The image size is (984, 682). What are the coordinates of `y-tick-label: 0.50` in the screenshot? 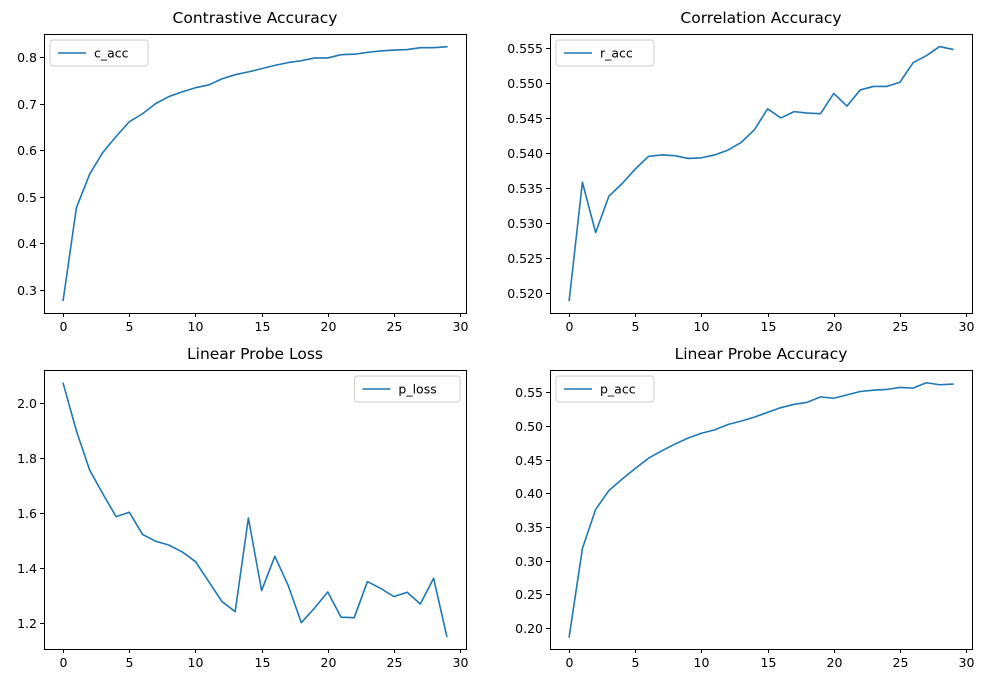 It's located at (529, 426).